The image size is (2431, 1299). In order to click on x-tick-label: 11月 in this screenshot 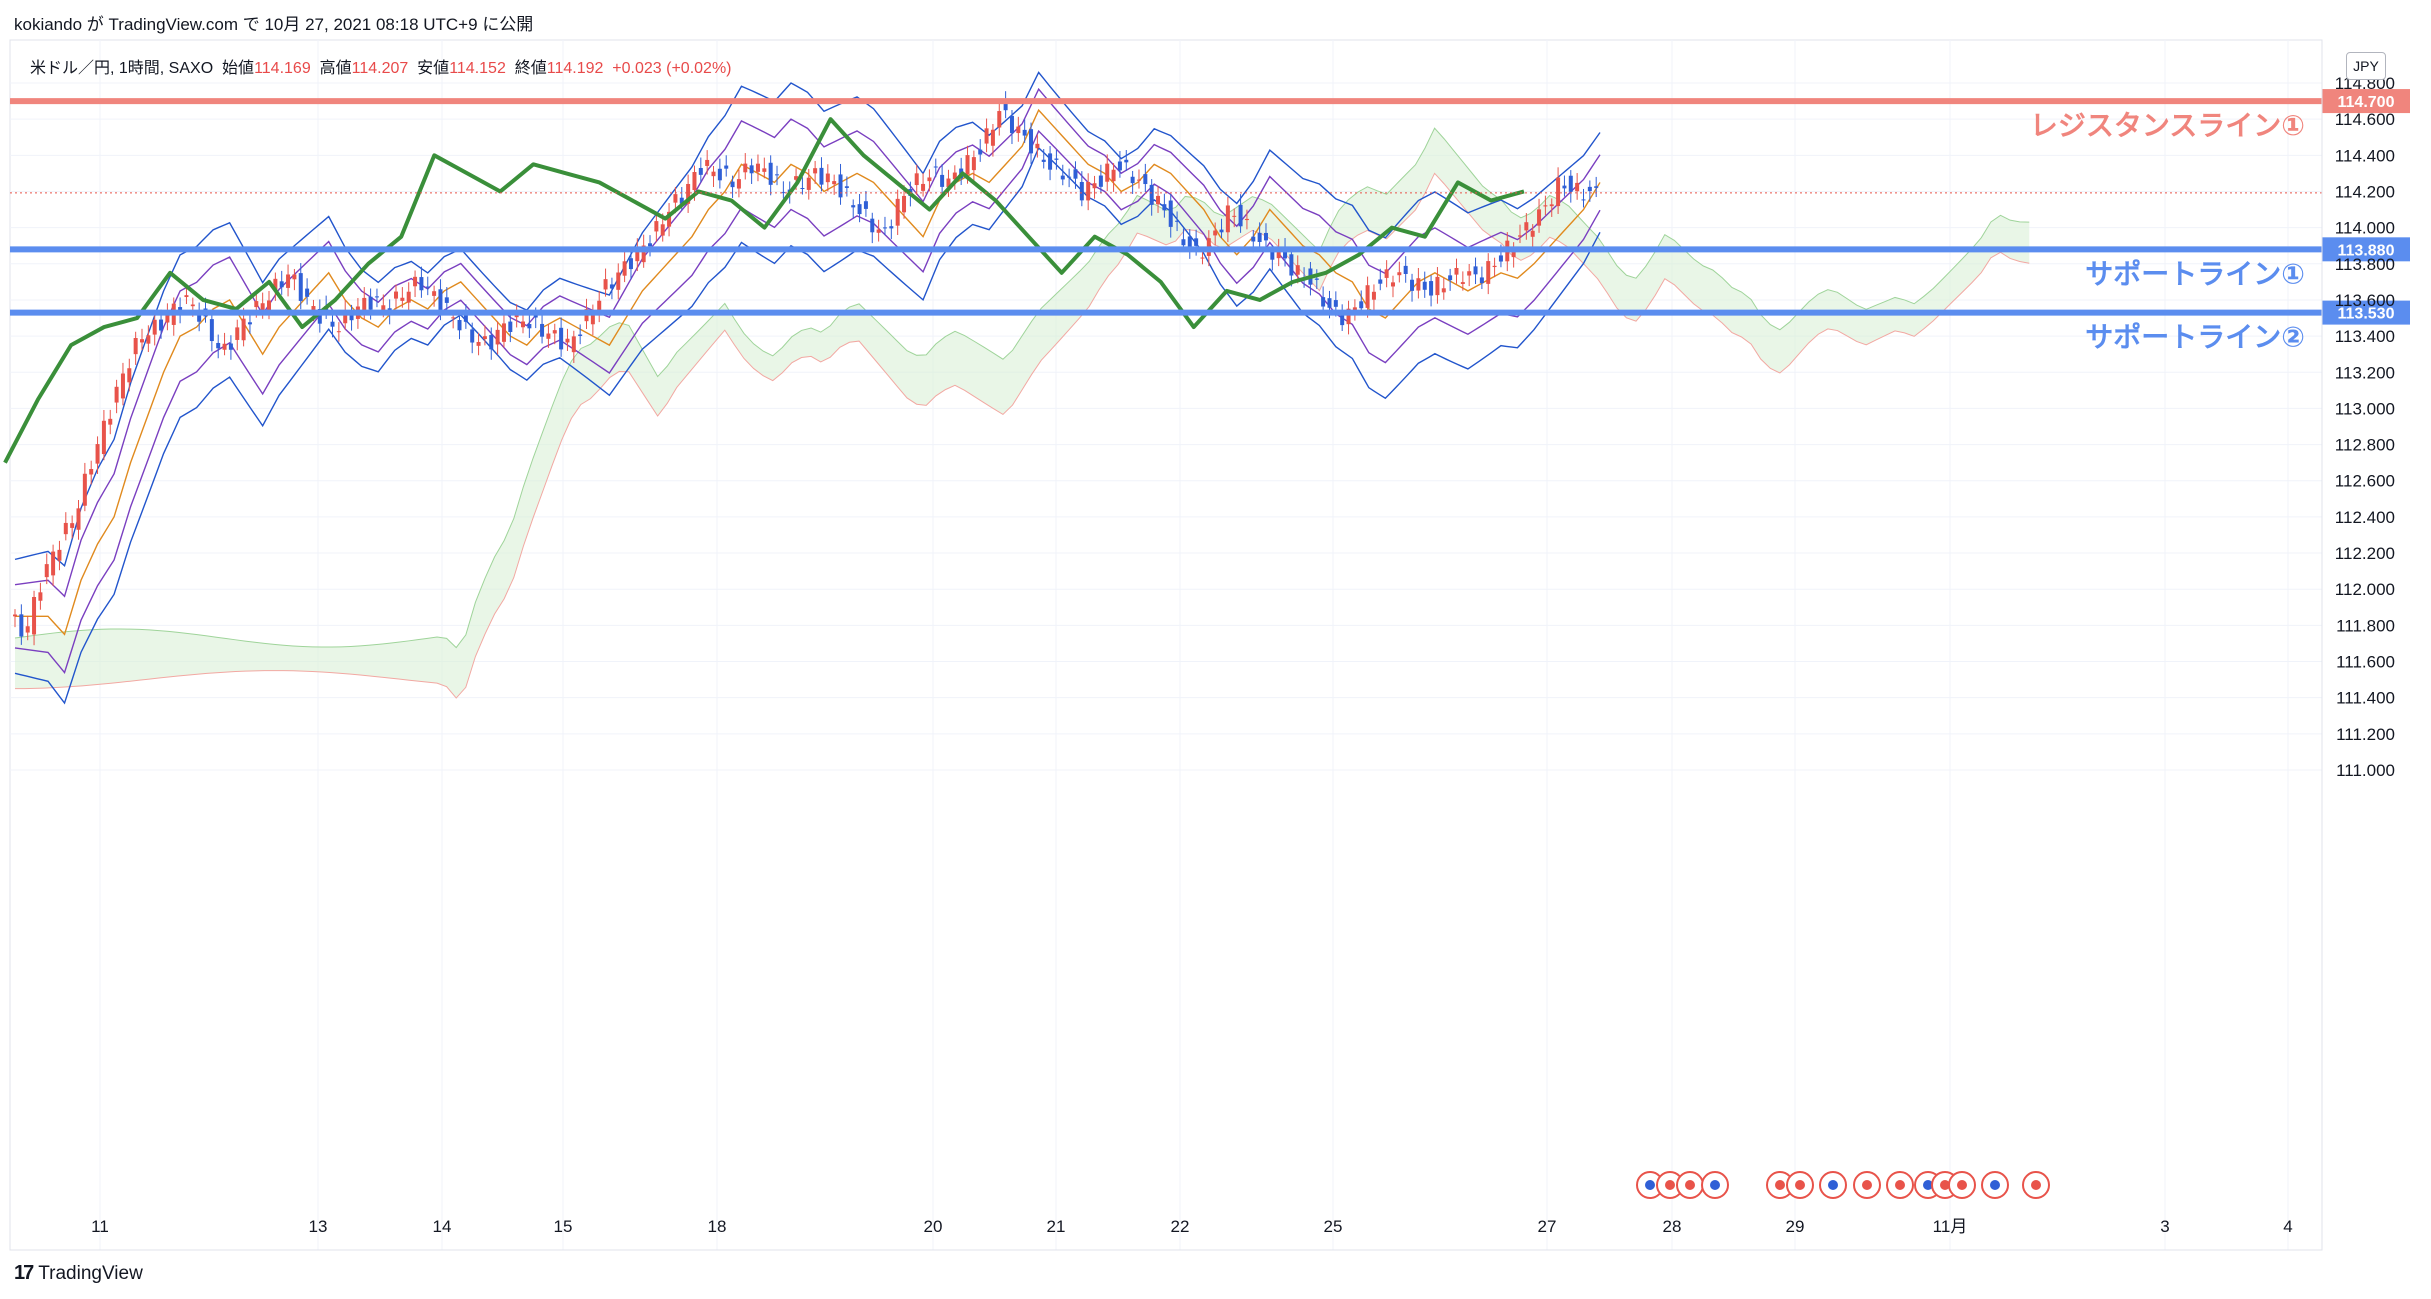, I will do `click(1950, 1226)`.